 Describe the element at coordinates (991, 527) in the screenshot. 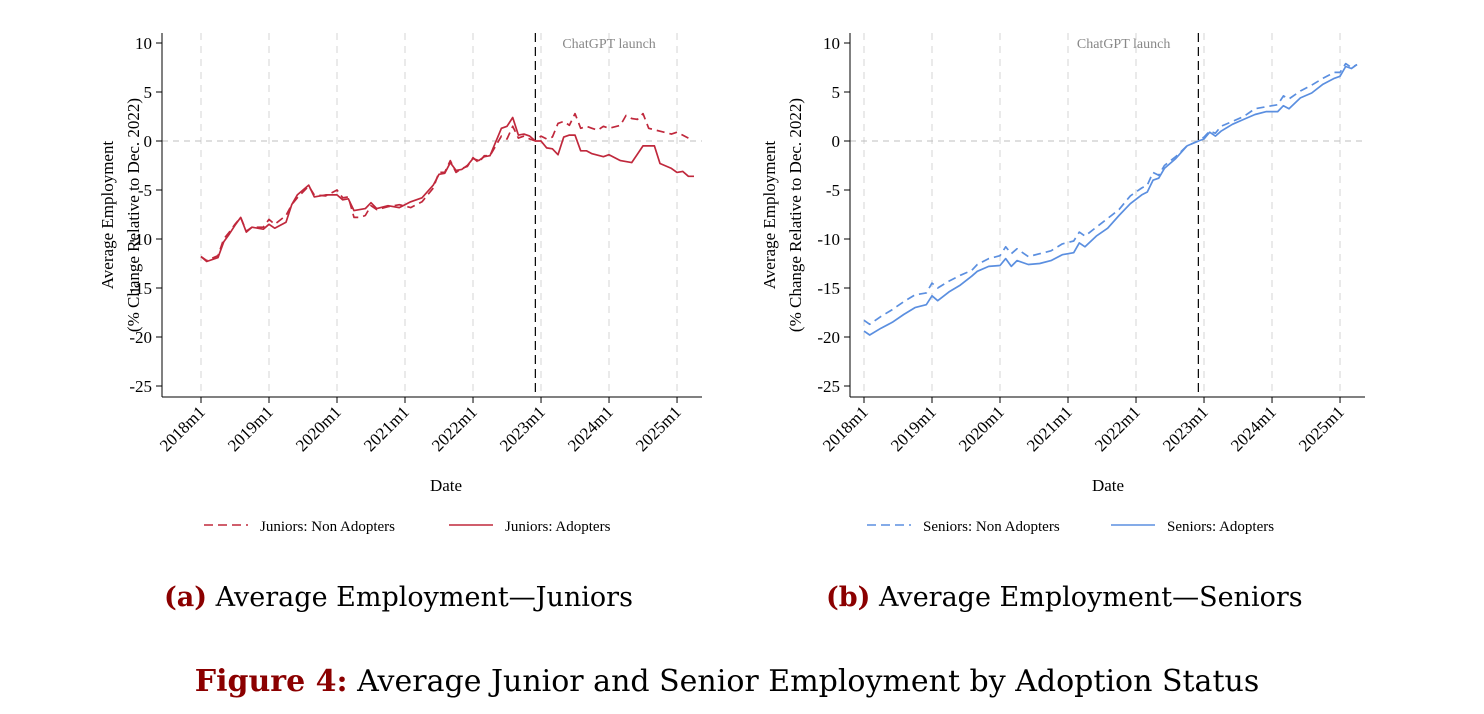

I see `legend-label-0: Seniors: Non Adopters` at that location.